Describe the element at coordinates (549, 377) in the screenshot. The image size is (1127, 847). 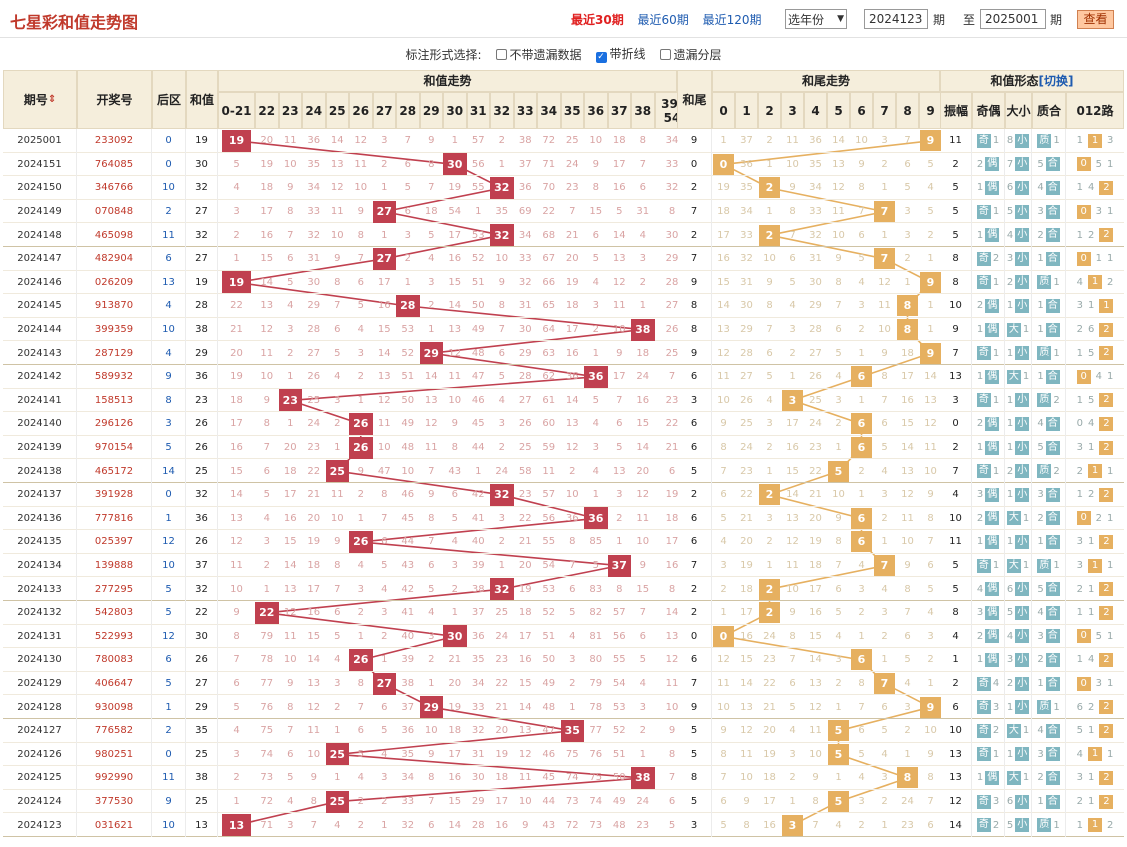
I see `missing-value: 62` at that location.